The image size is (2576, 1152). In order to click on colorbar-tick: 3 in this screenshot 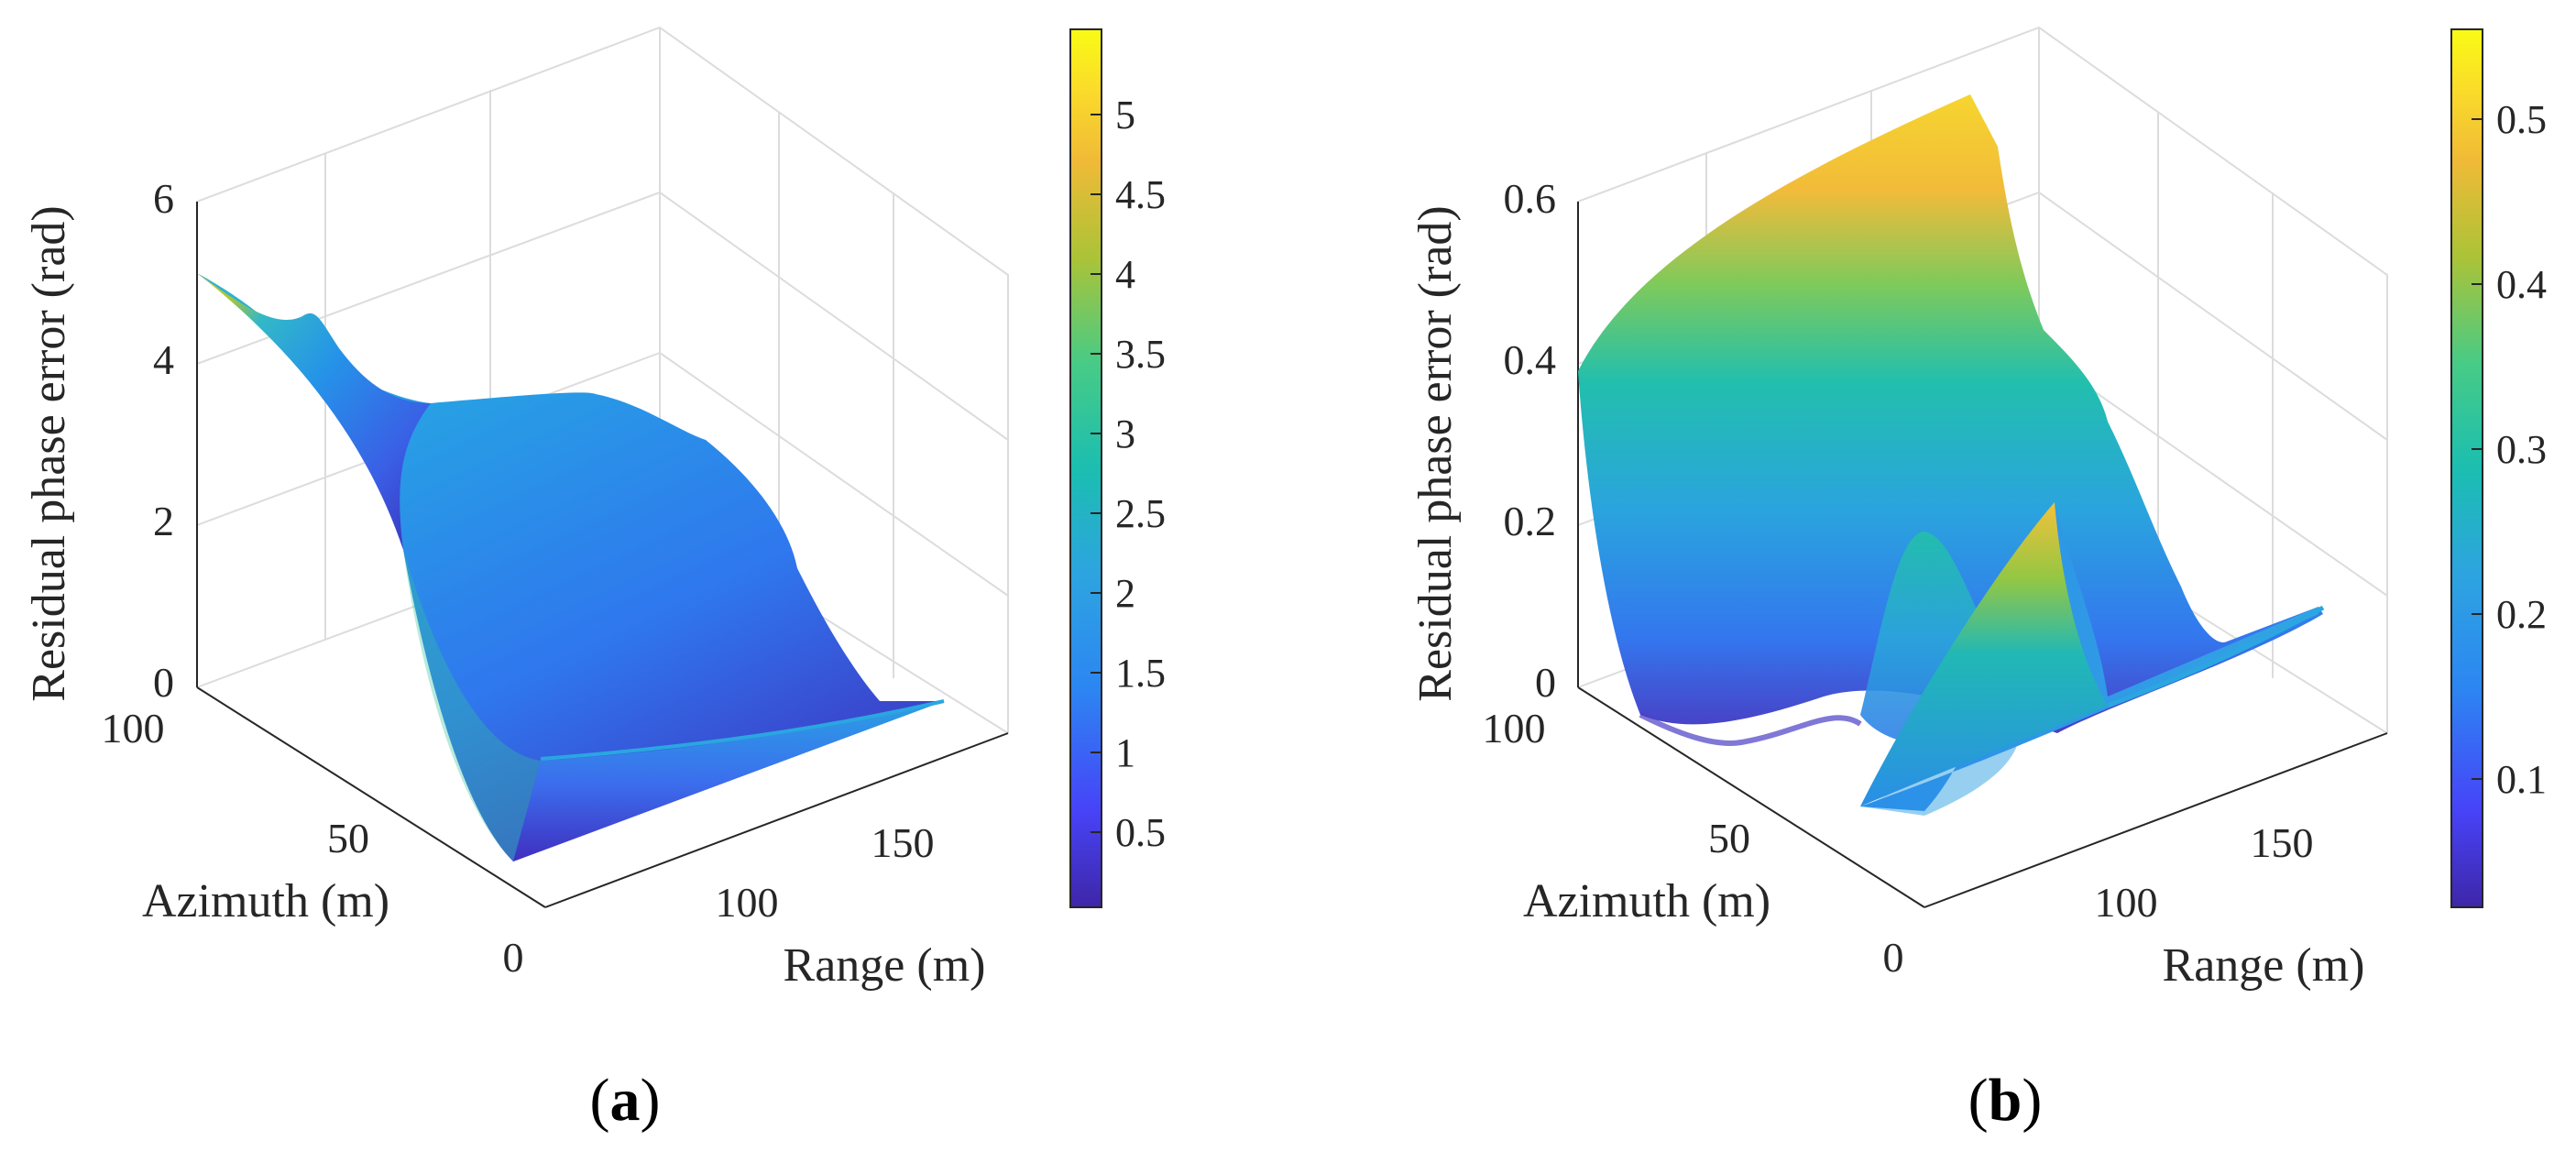, I will do `click(1125, 433)`.